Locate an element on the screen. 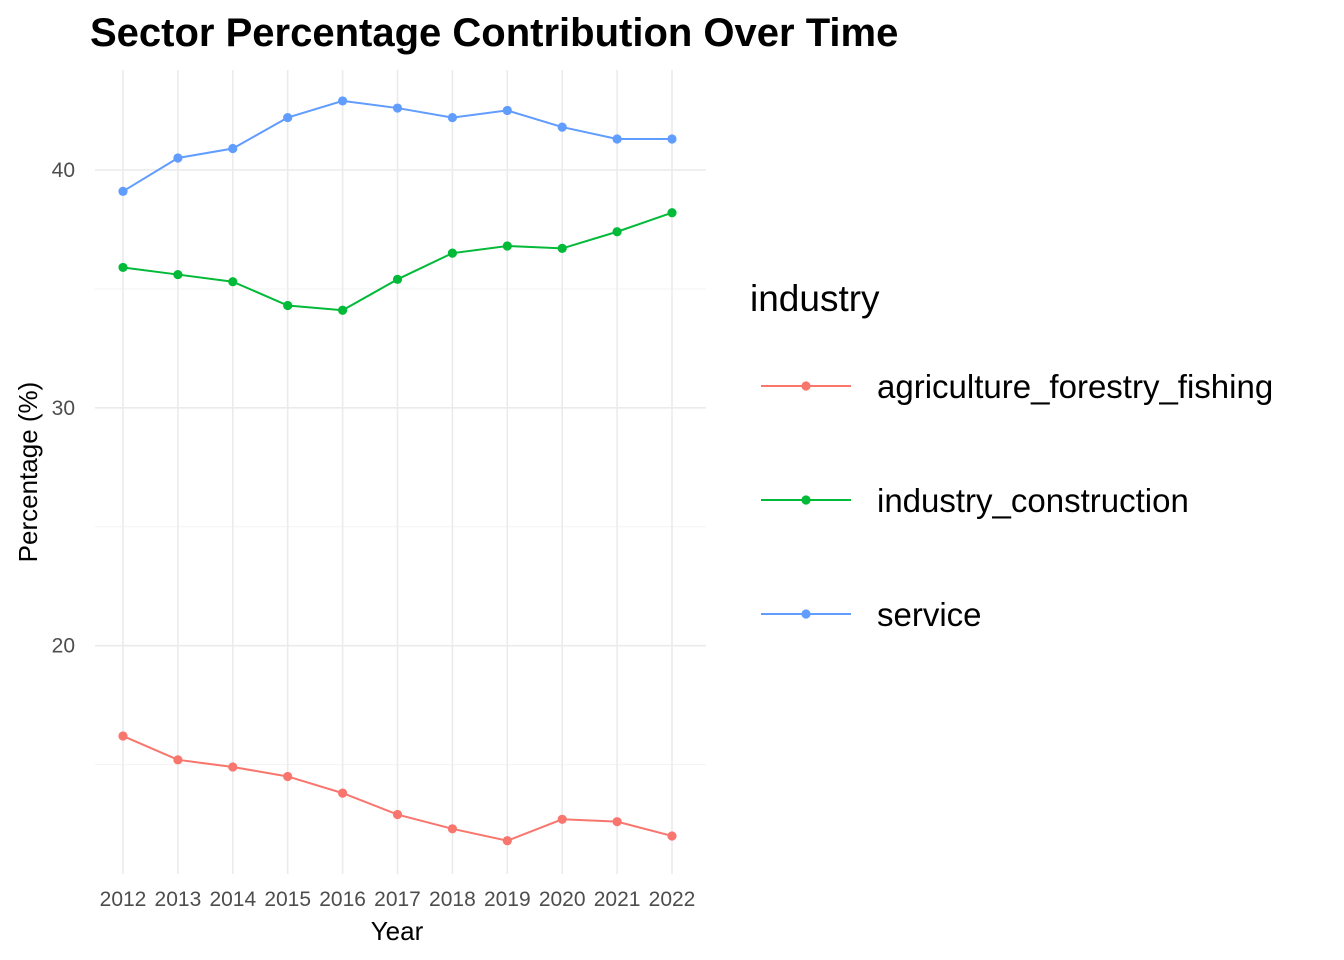  y-tick-label: 20 is located at coordinates (63, 646).